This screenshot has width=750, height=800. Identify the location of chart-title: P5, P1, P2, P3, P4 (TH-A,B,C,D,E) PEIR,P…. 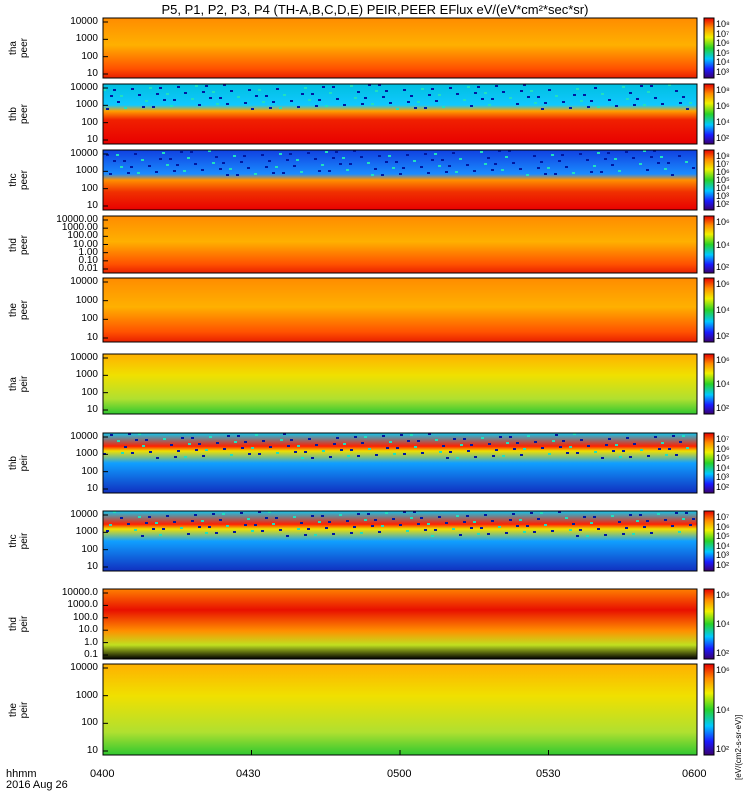
(375, 9).